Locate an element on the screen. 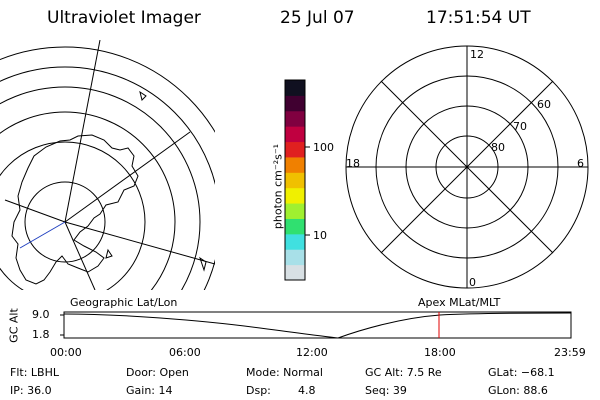 The width and height of the screenshot is (600, 400). dsp-value: 4.8 is located at coordinates (307, 390).